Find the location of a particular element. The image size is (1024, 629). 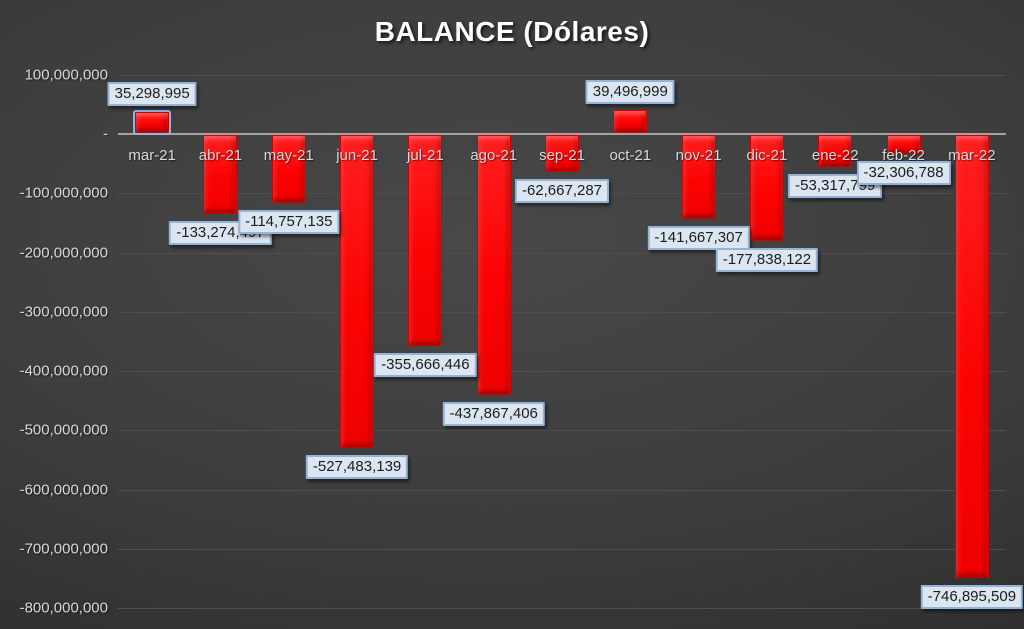

x-axis-label-mar-21: mar-21 is located at coordinates (152, 156).